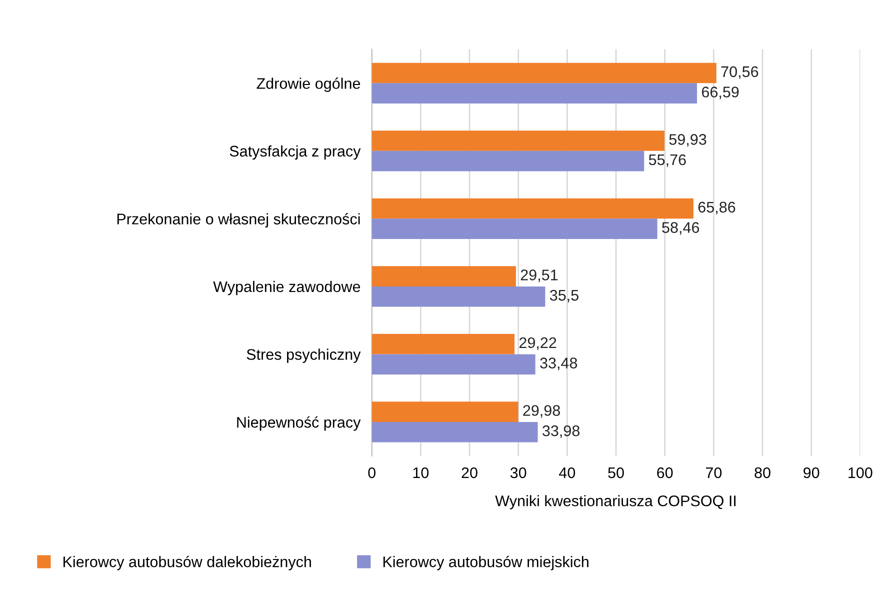  Describe the element at coordinates (308, 85) in the screenshot. I see `y-tick-label: Zdrowie ogólne` at that location.